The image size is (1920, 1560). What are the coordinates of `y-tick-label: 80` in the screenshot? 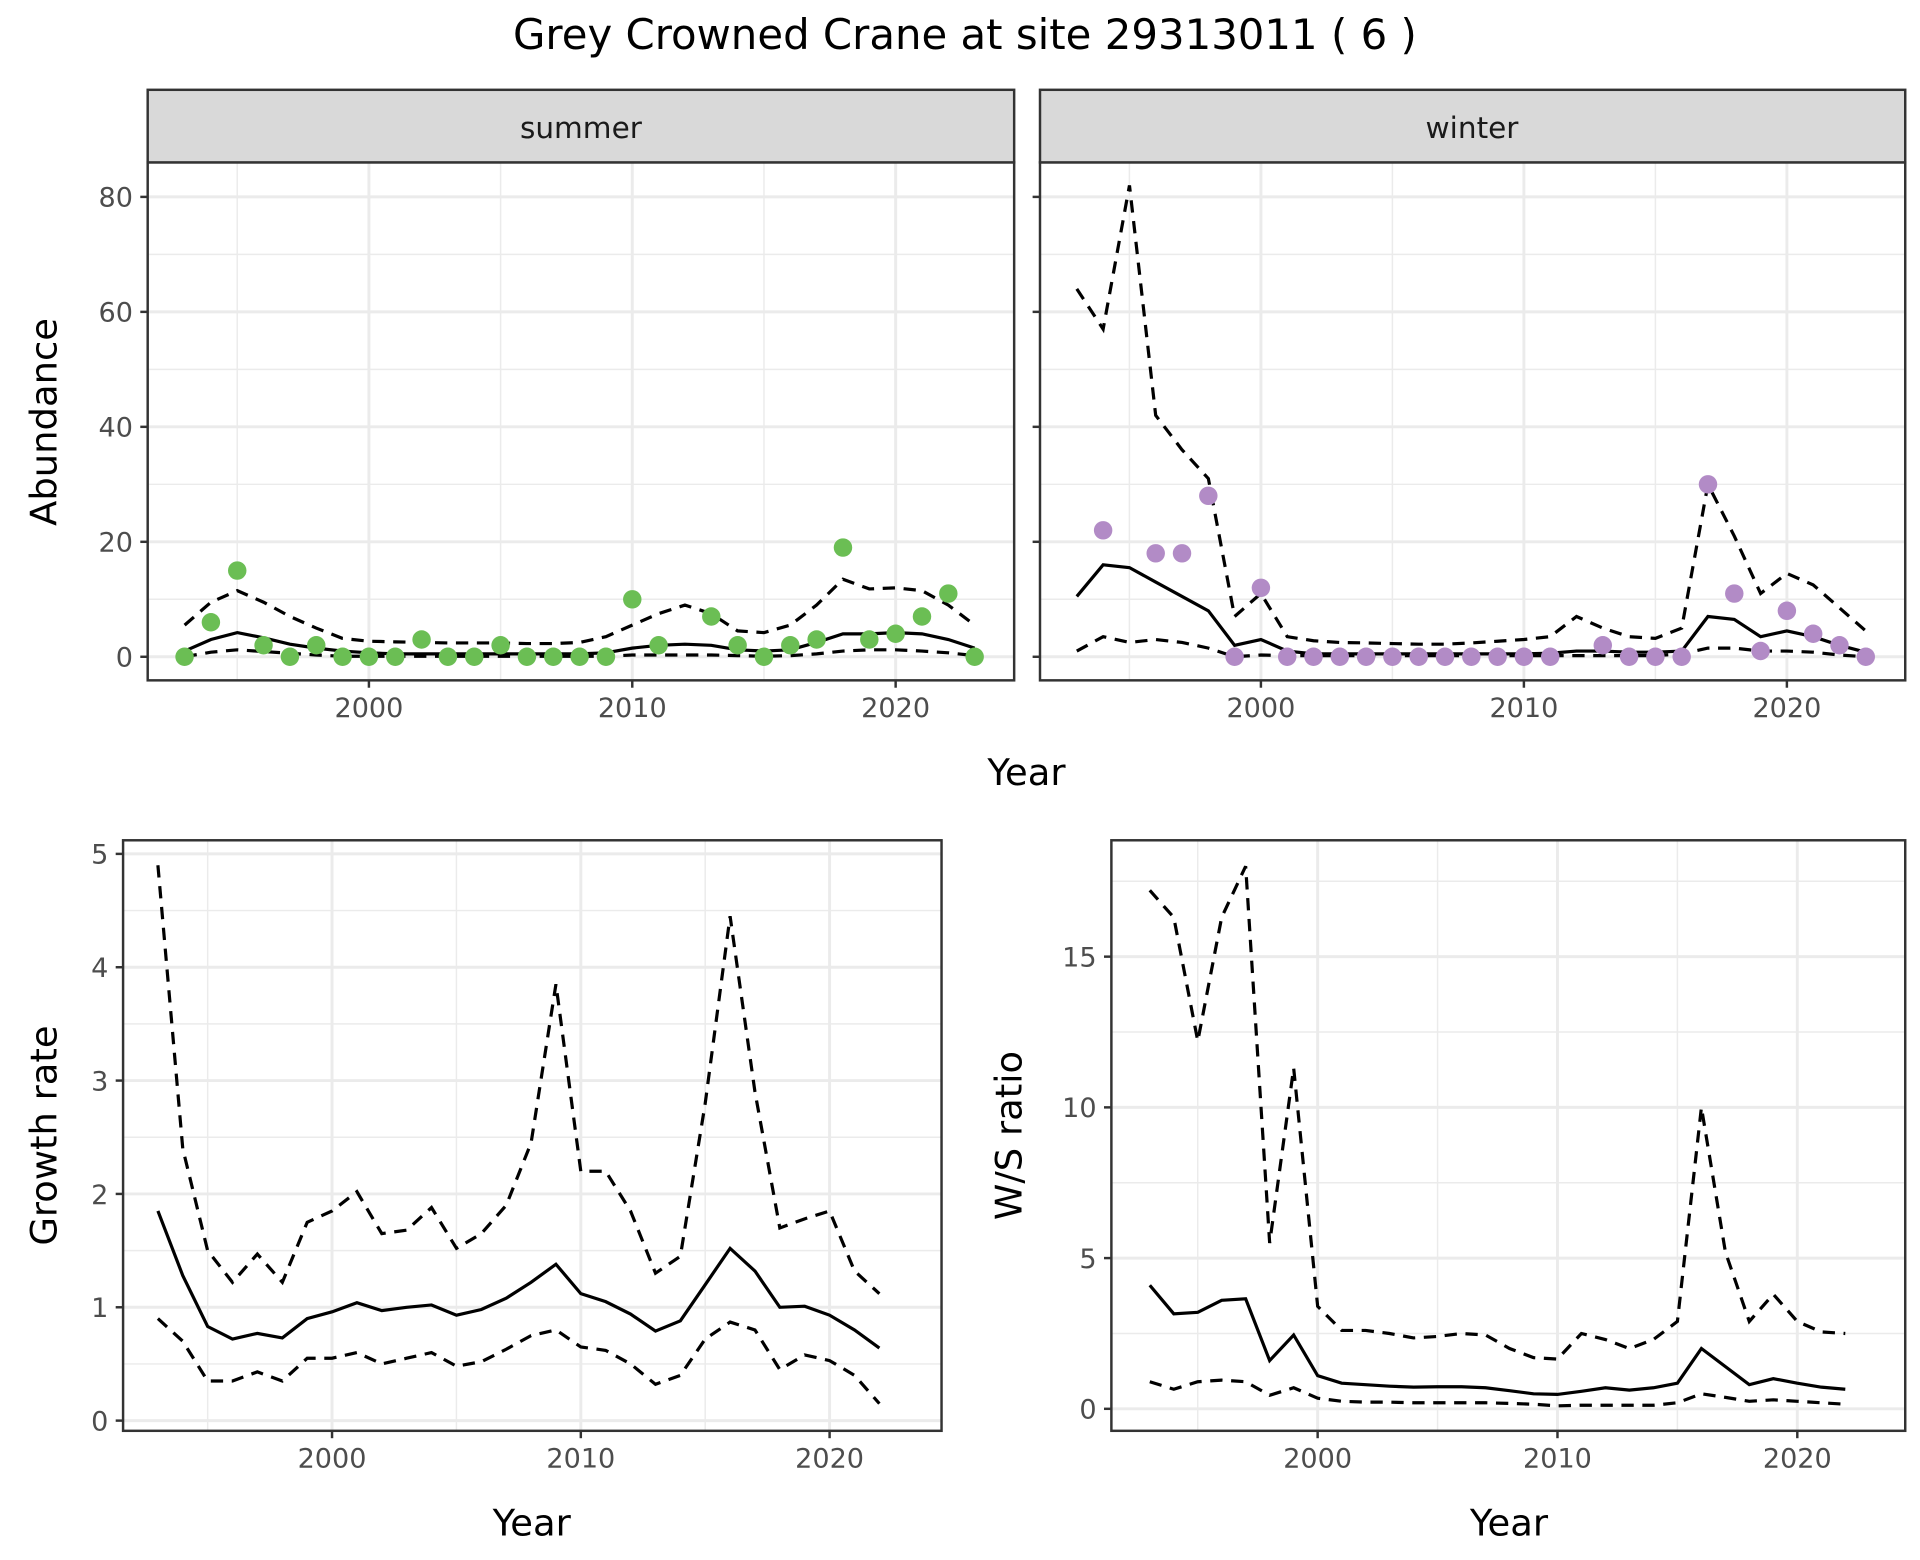 It's located at (115, 198).